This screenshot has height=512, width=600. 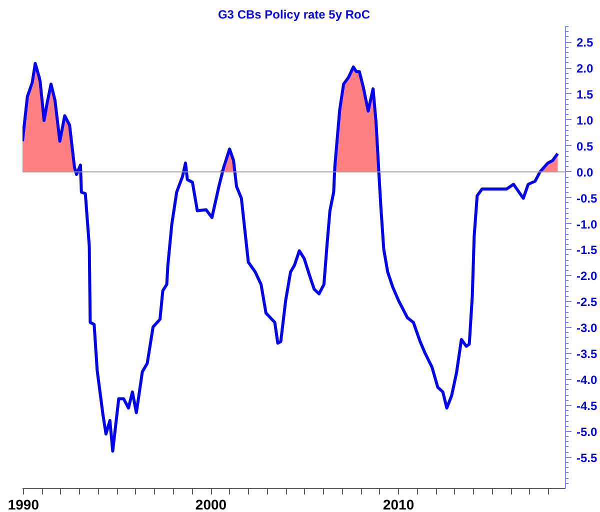 What do you see at coordinates (585, 43) in the screenshot?
I see `y-tick-label: 2.5` at bounding box center [585, 43].